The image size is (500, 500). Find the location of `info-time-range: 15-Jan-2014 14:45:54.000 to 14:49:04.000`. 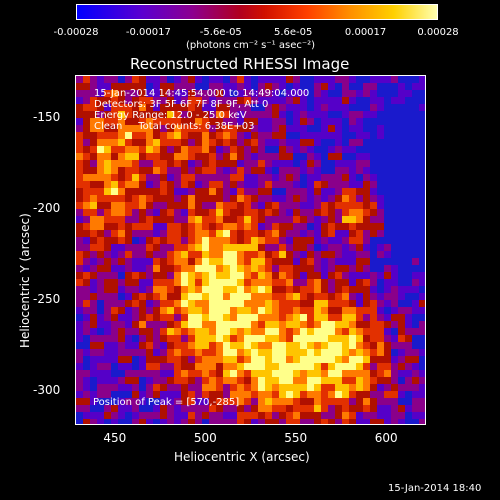

info-time-range: 15-Jan-2014 14:45:54.000 to 14:49:04.000 is located at coordinates (202, 93).